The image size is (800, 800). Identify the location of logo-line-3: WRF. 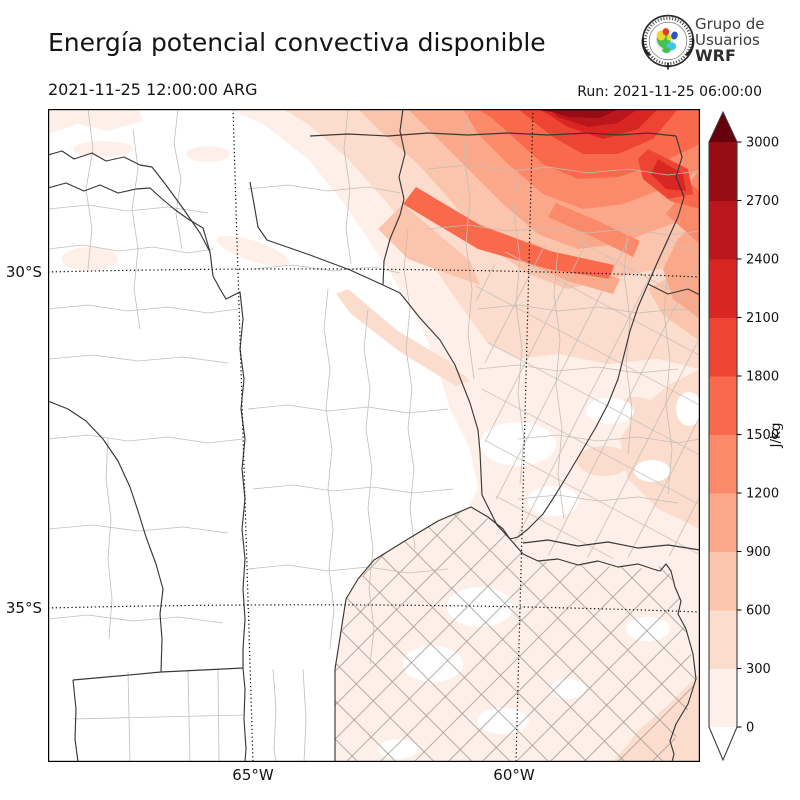
(715, 55).